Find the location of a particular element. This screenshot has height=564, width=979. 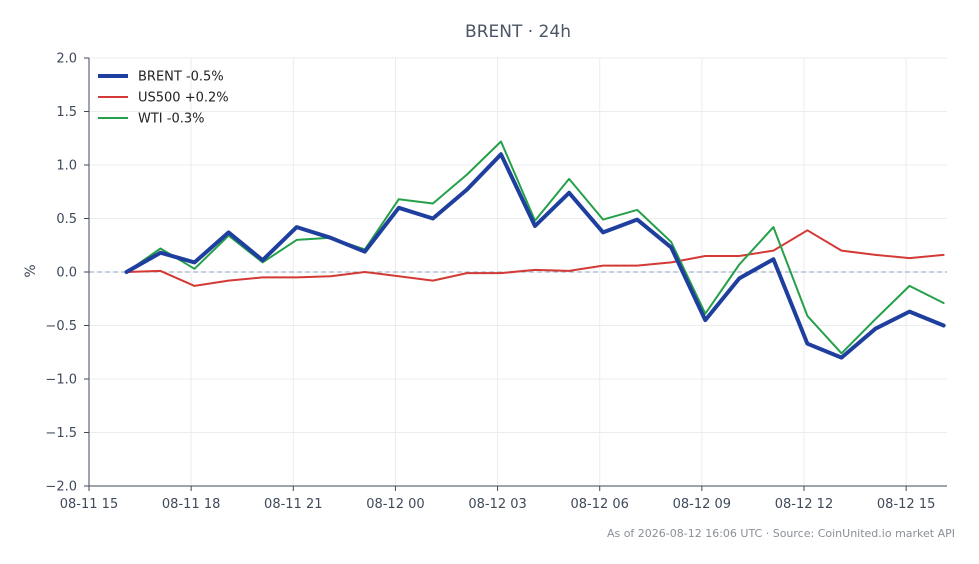

legend: BRENT -0.5% US500 +0.2% WTI -0.3% is located at coordinates (163, 98).